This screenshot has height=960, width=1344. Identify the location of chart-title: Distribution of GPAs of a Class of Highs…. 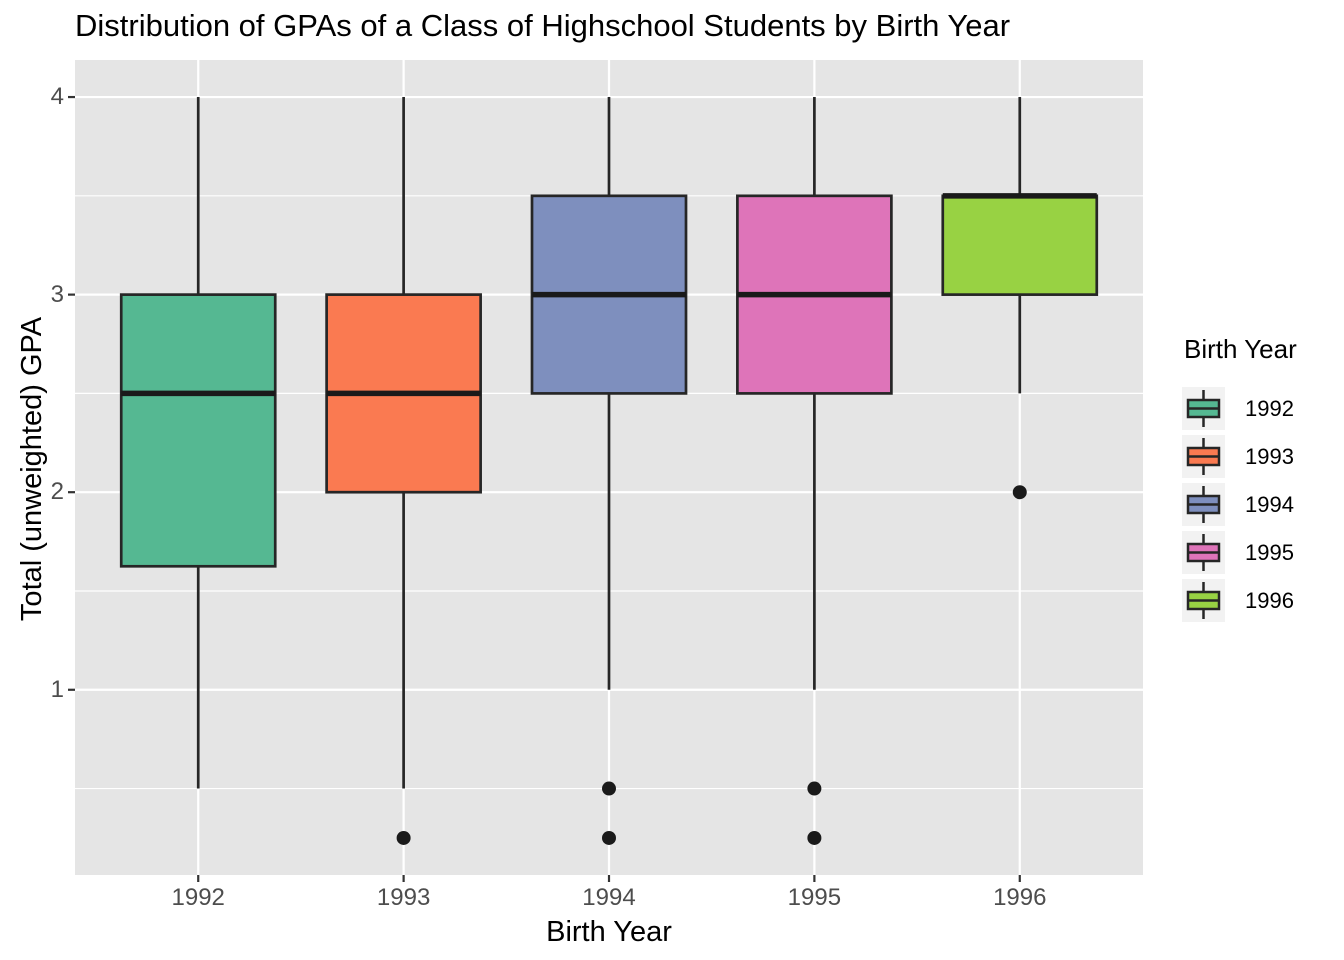
(543, 25).